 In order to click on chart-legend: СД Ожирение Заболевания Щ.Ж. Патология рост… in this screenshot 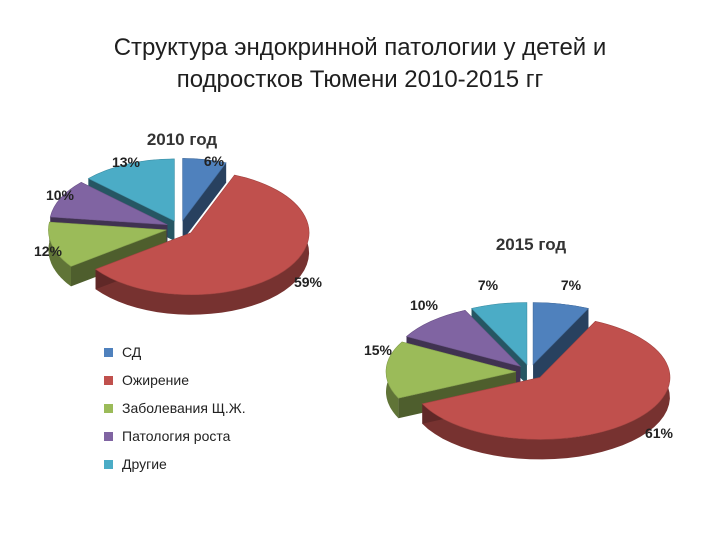, I will do `click(175, 408)`.